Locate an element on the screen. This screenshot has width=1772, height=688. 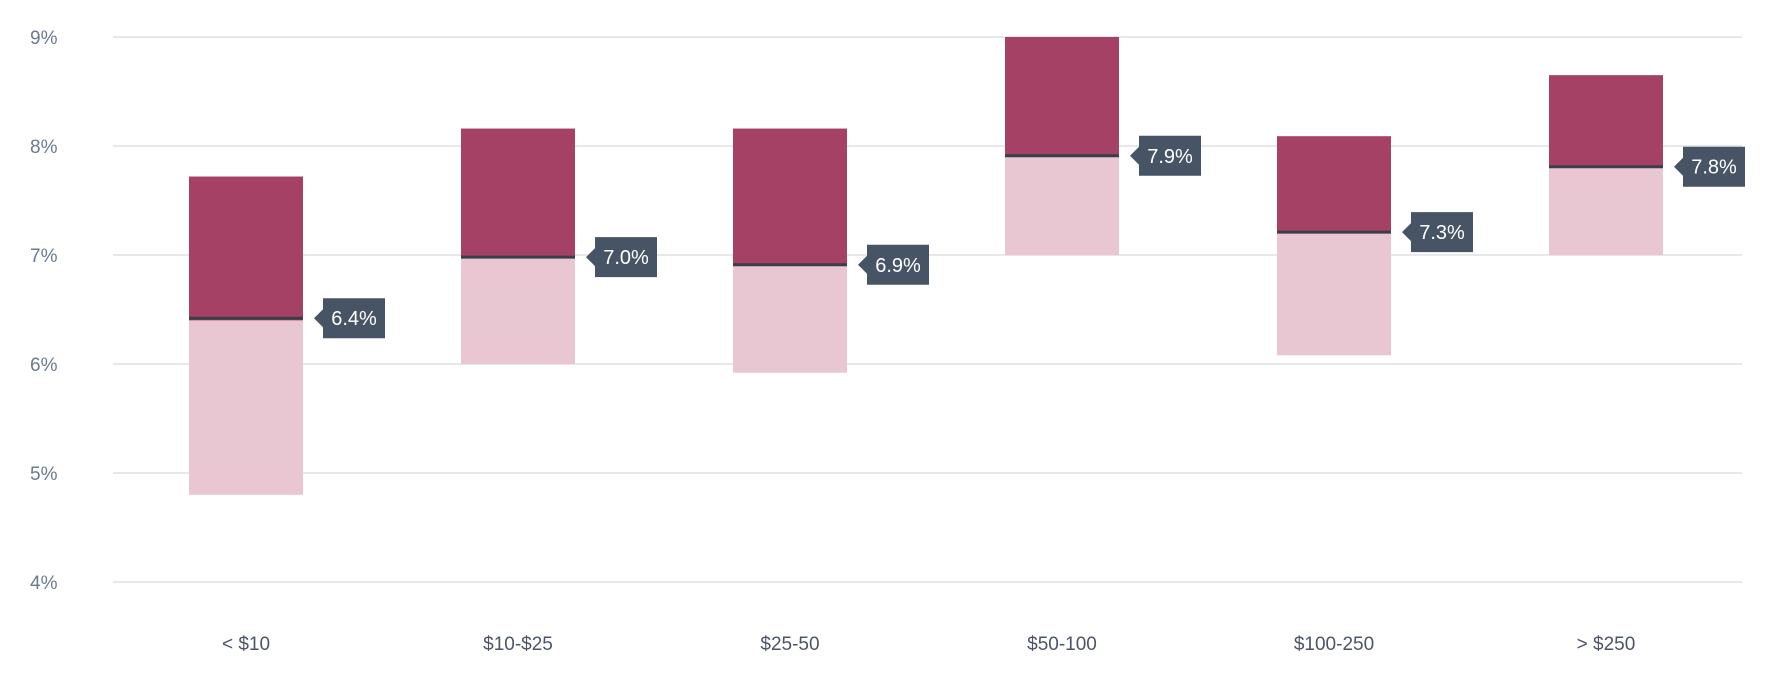
x-category-label: > $250 is located at coordinates (1606, 644).